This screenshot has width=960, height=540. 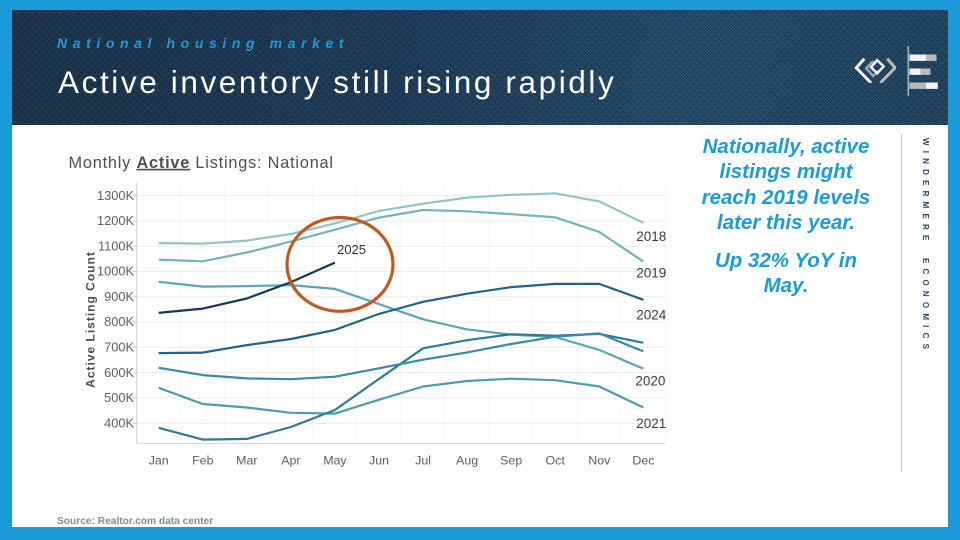 What do you see at coordinates (119, 422) in the screenshot?
I see `svg-text: 400K` at bounding box center [119, 422].